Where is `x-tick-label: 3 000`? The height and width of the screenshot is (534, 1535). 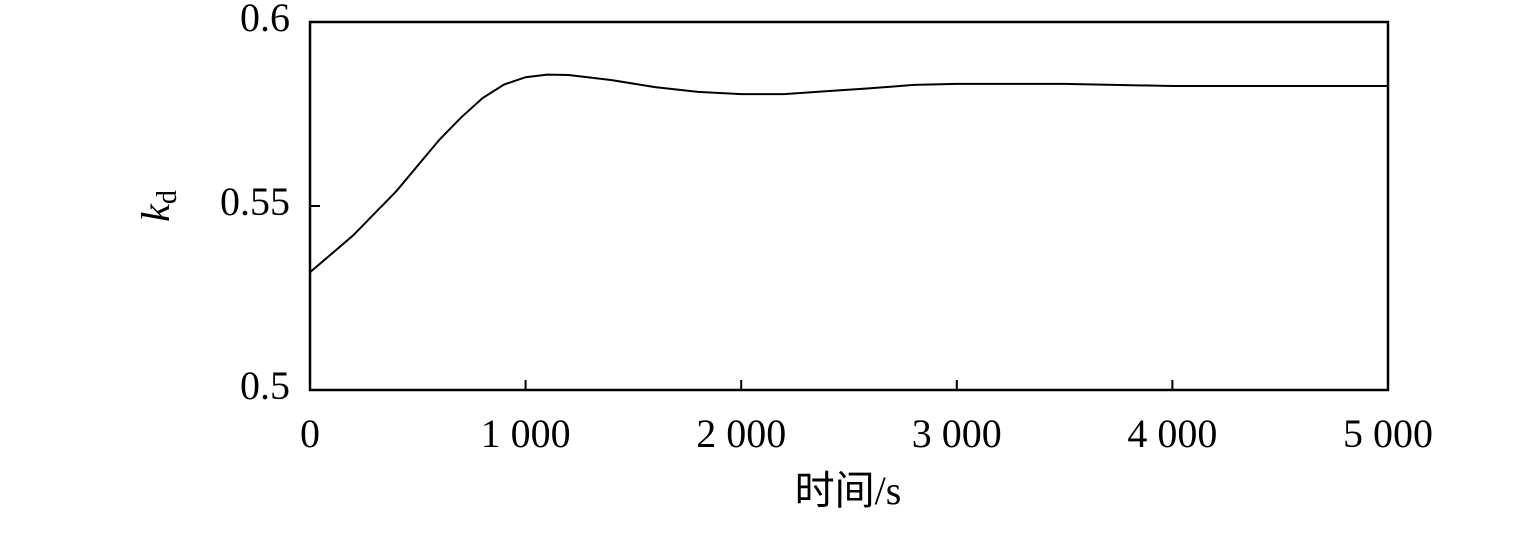
x-tick-label: 3 000 is located at coordinates (957, 433).